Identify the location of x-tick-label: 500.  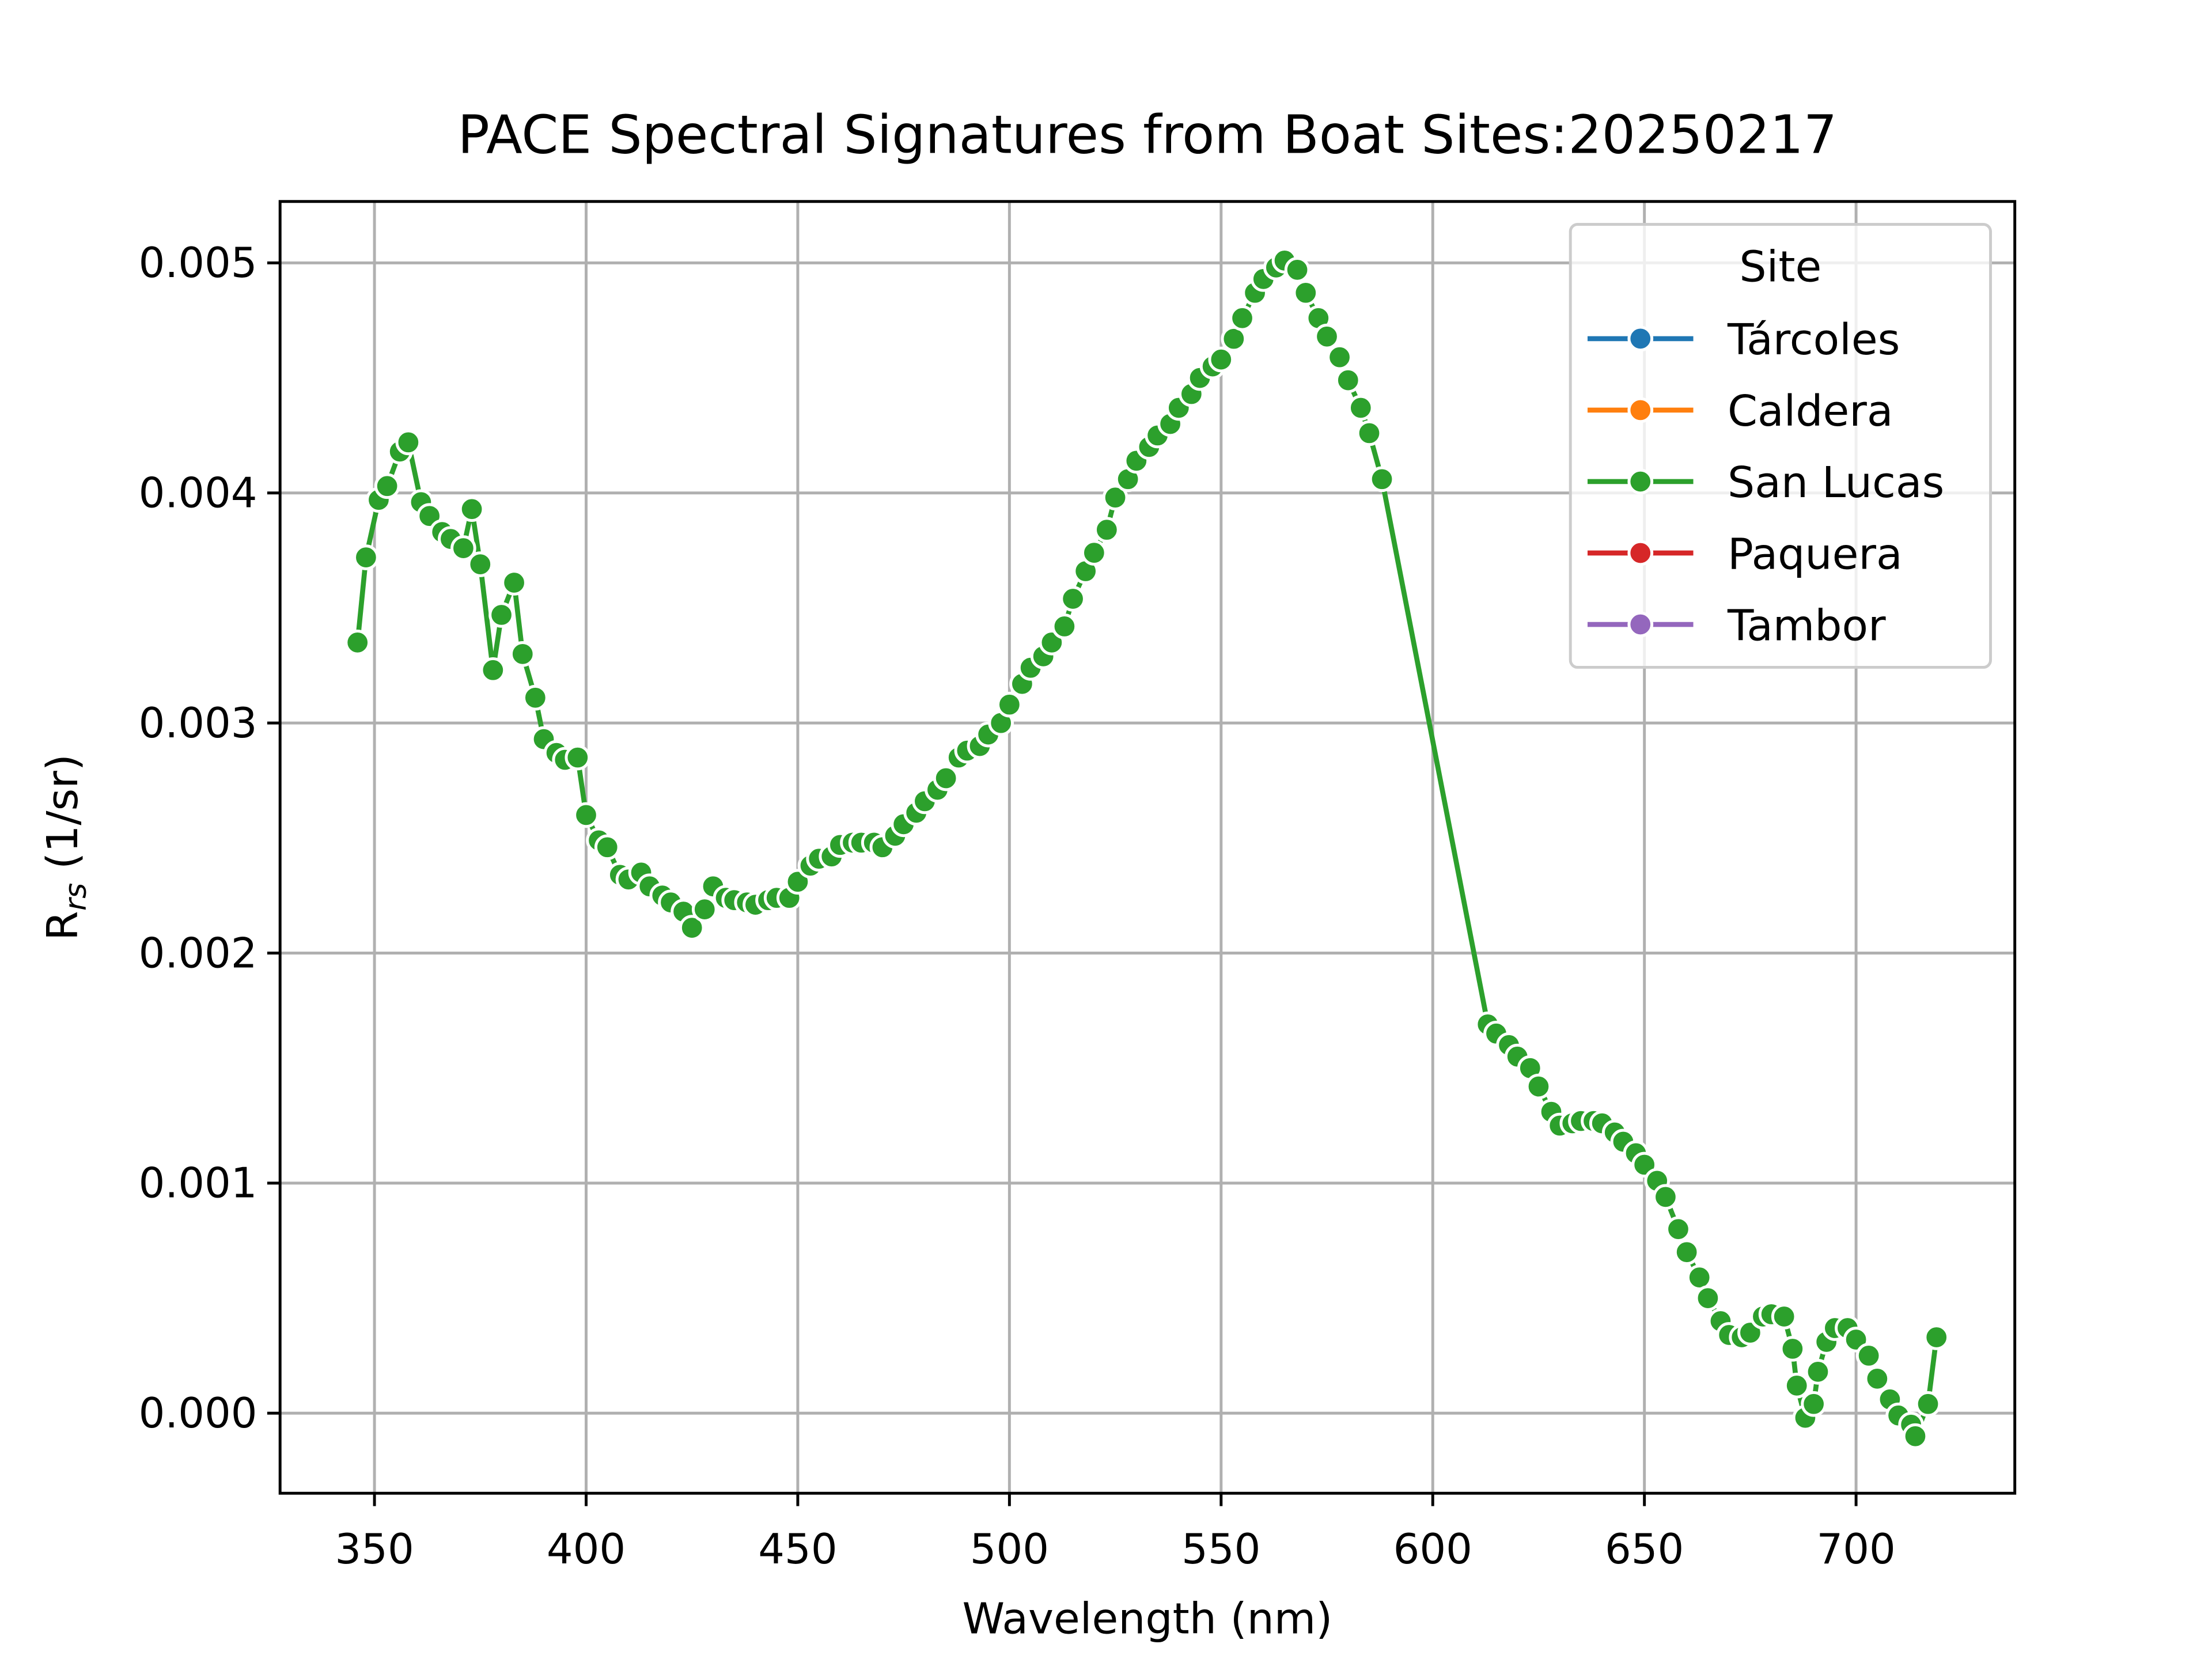
(1009, 1549).